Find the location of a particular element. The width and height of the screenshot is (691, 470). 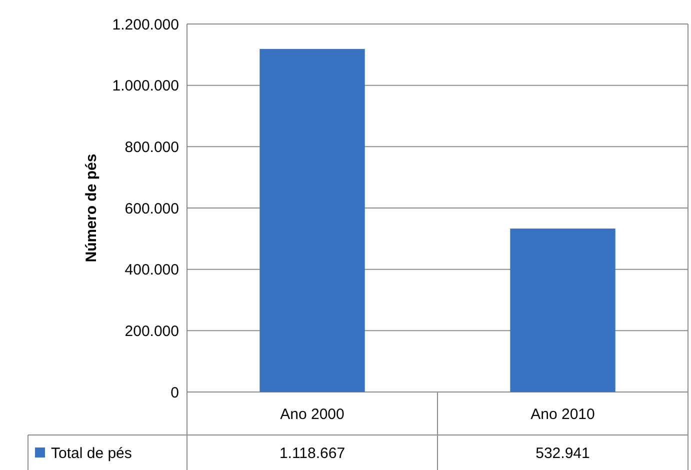

data-label: 1.118.667 is located at coordinates (312, 453).